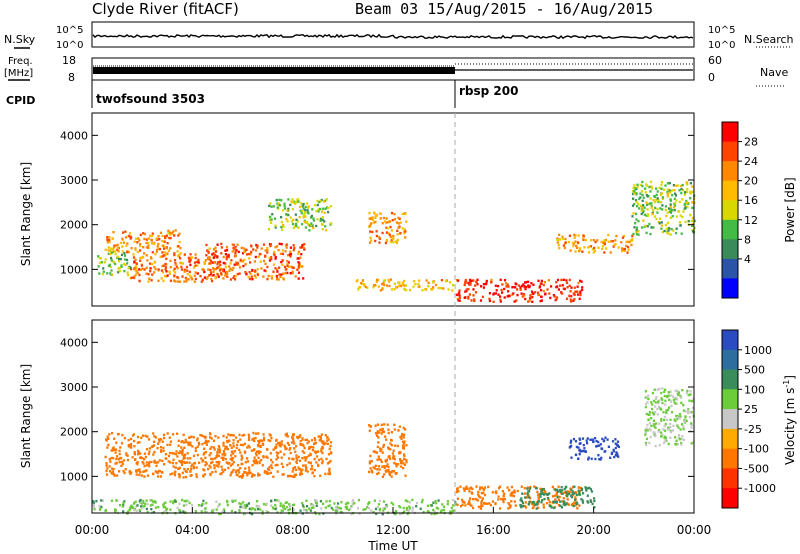 The height and width of the screenshot is (554, 800). I want to click on nave-tick-top: 60, so click(715, 60).